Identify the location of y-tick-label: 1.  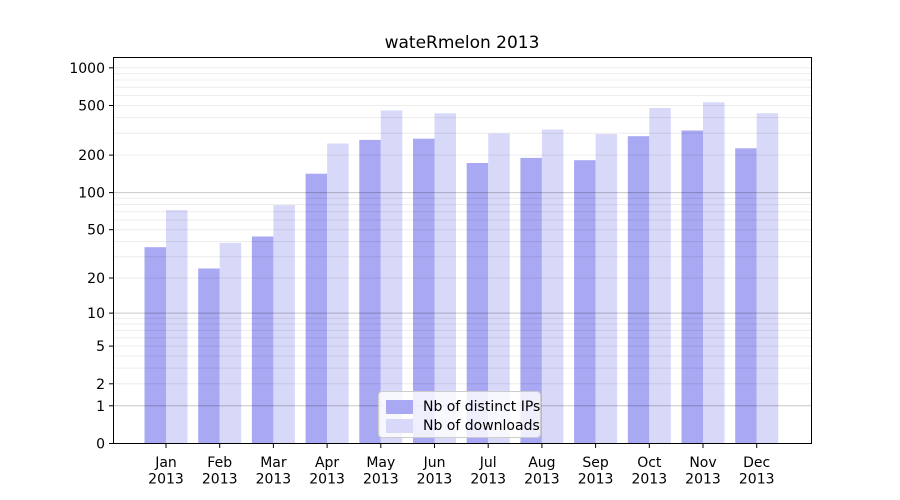
(100, 407).